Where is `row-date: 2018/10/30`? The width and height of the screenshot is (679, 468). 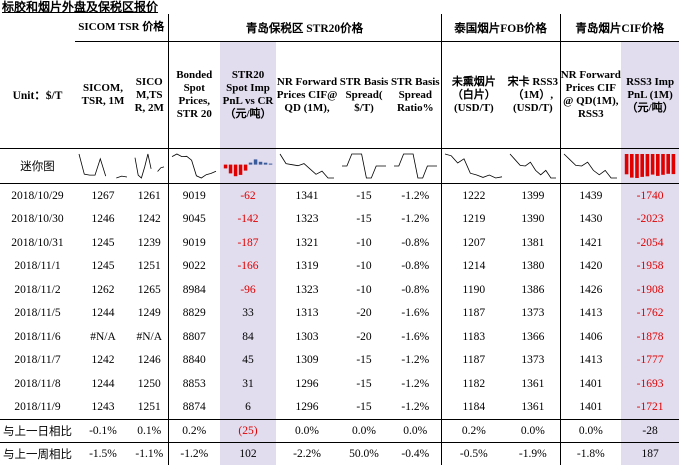
row-date: 2018/10/30 is located at coordinates (37, 219).